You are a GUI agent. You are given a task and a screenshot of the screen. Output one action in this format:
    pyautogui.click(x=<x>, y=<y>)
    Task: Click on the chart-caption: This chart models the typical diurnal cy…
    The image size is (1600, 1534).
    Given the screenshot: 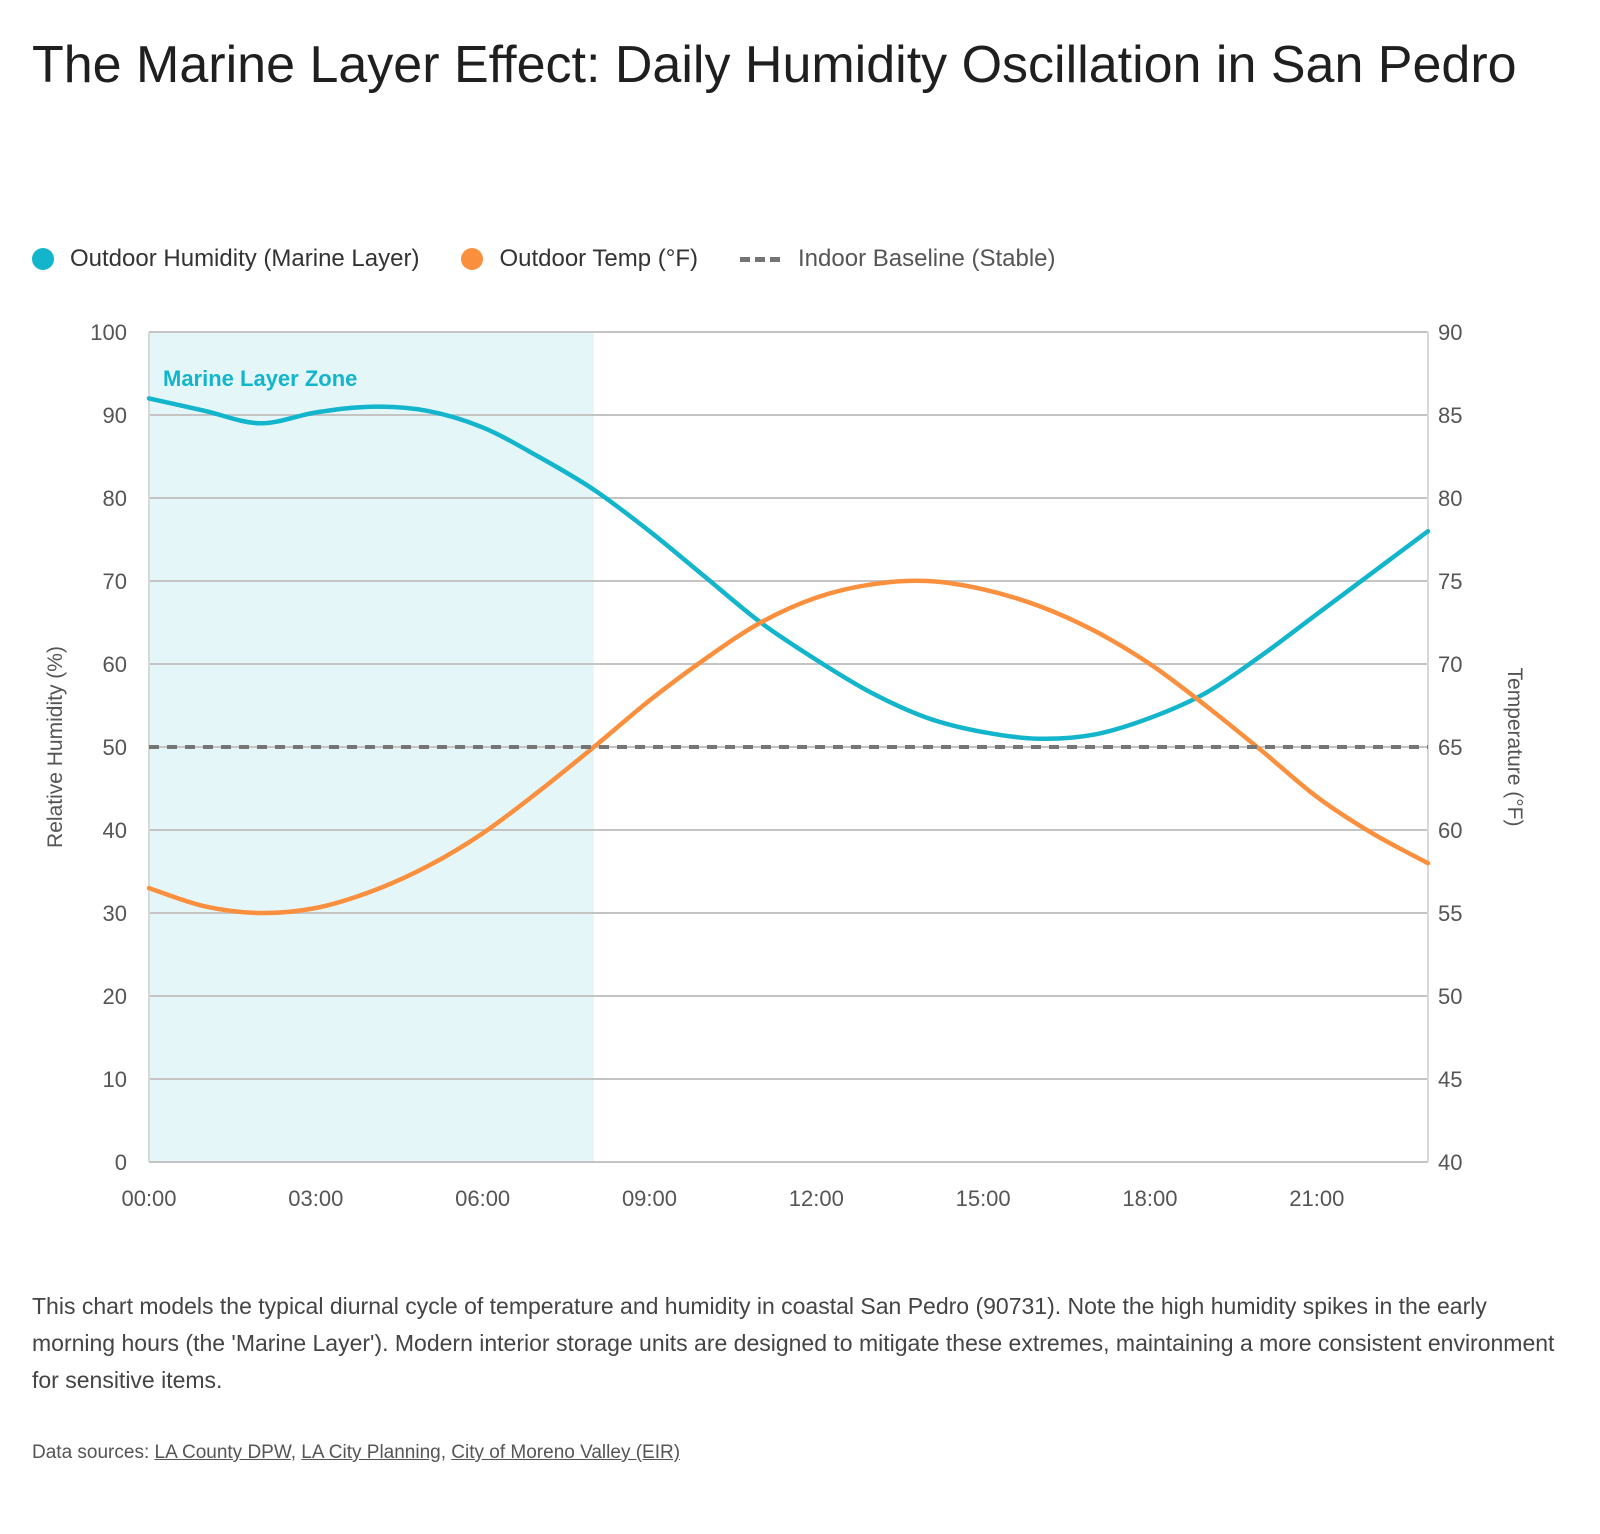 What is the action you would take?
    pyautogui.click(x=793, y=1343)
    